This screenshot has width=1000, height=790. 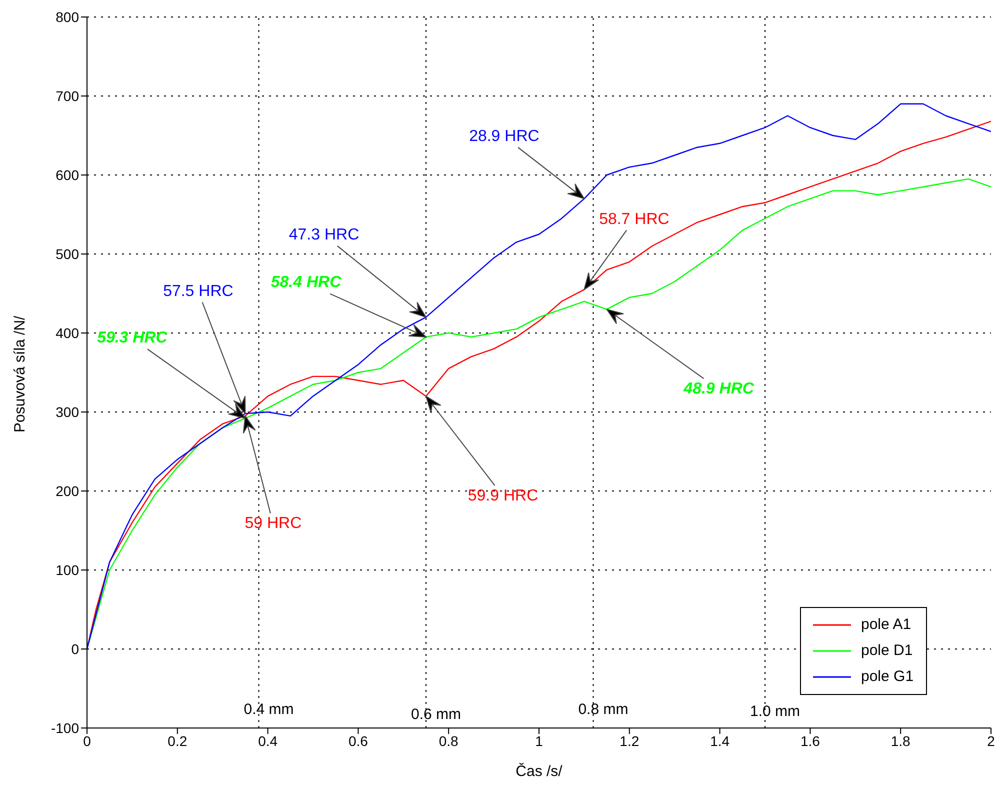 What do you see at coordinates (540, 771) in the screenshot?
I see `x-axis-title: Čas /s/` at bounding box center [540, 771].